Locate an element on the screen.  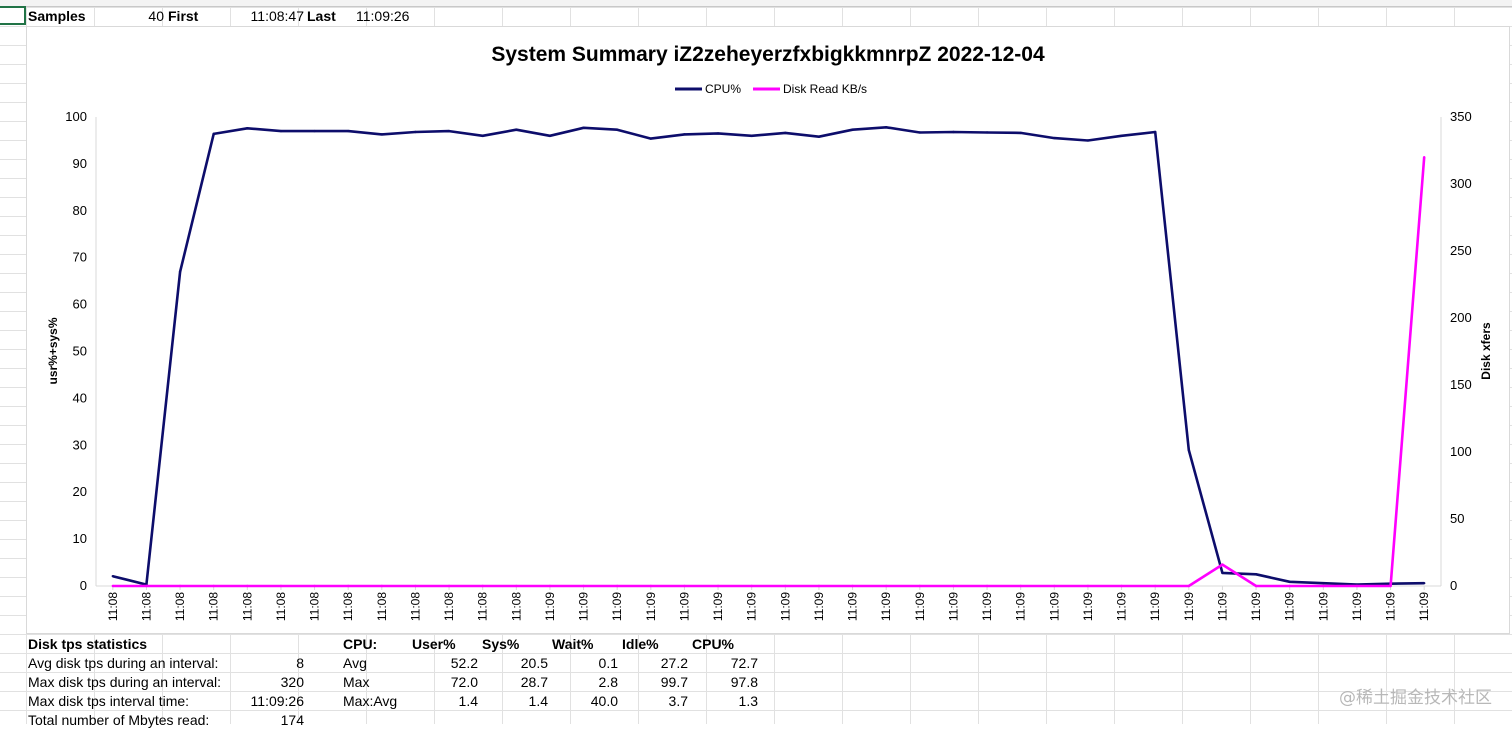
disk-stat-value: 8 is located at coordinates (300, 663).